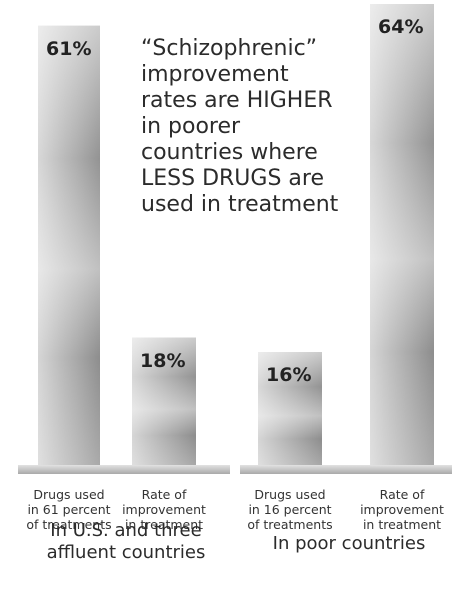 Image resolution: width=461 pixels, height=596 pixels. What do you see at coordinates (163, 360) in the screenshot?
I see `bar-value-label: 18%` at bounding box center [163, 360].